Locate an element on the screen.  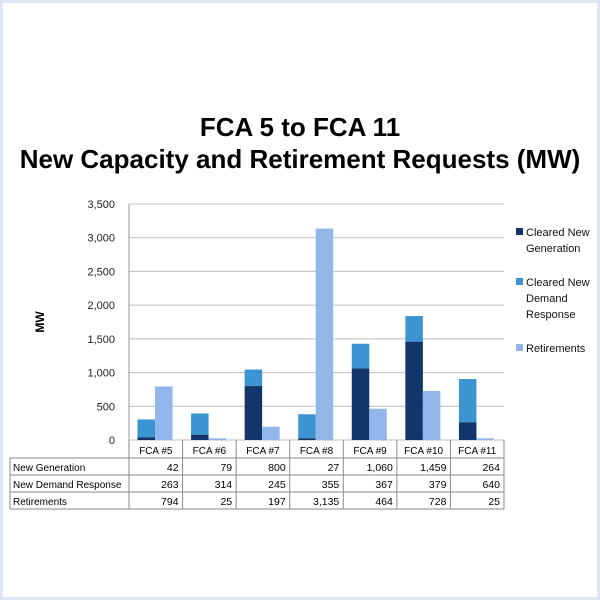
table-cell: 197 is located at coordinates (277, 502).